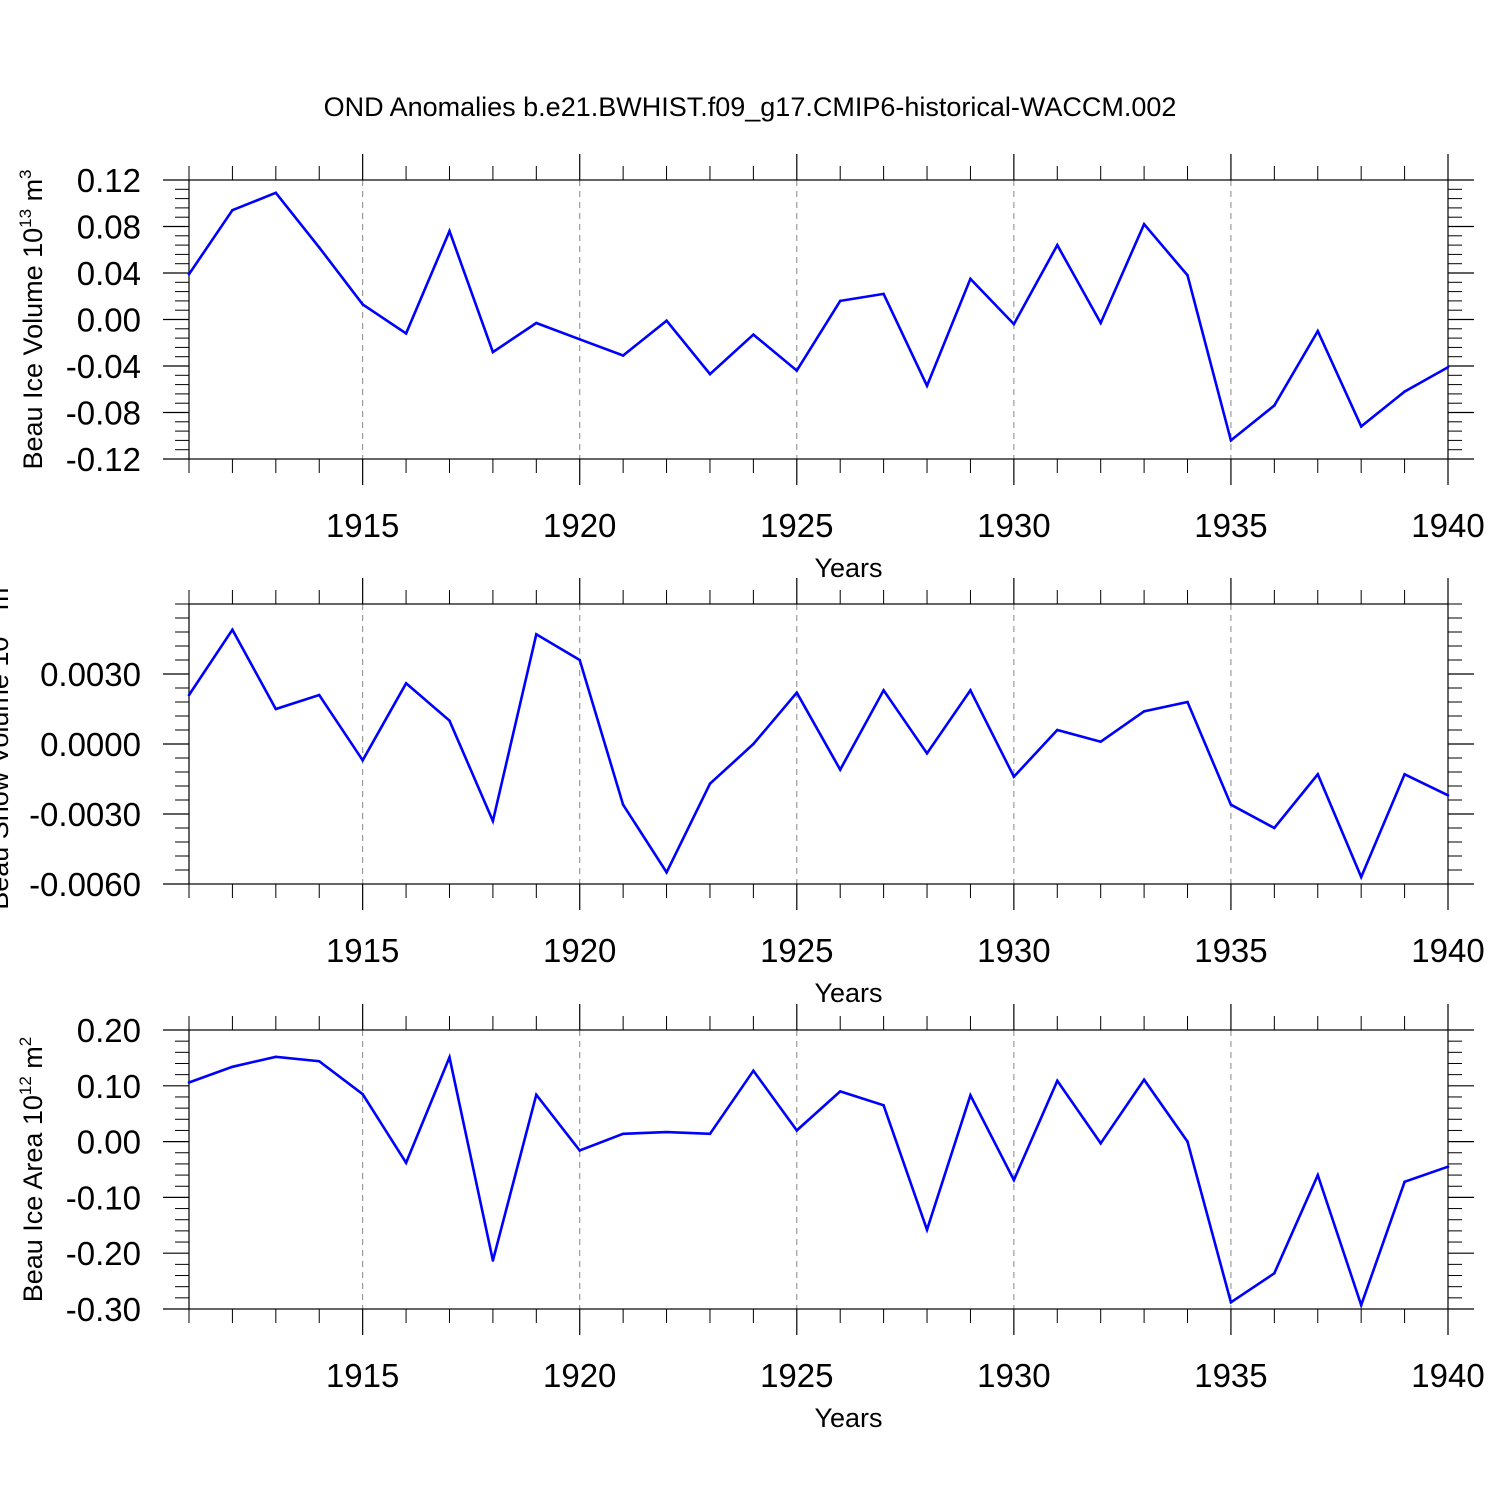  Describe the element at coordinates (109, 227) in the screenshot. I see `y-tick-label: 0.08` at that location.